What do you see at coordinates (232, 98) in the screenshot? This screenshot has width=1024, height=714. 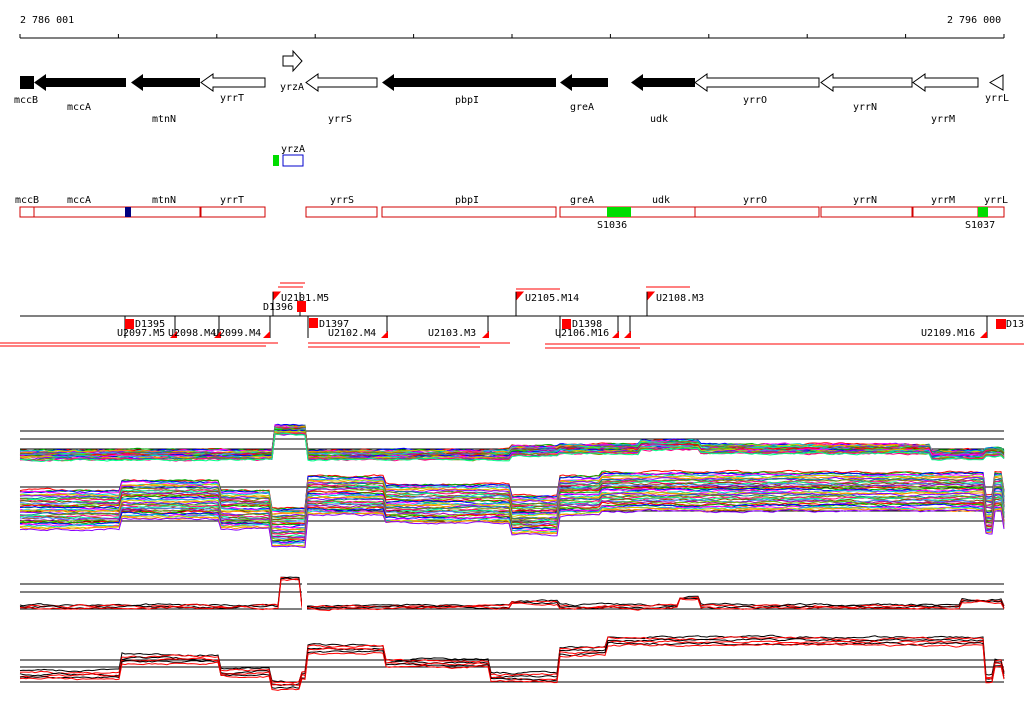 I see `gene-label-yrrT: yrrT` at bounding box center [232, 98].